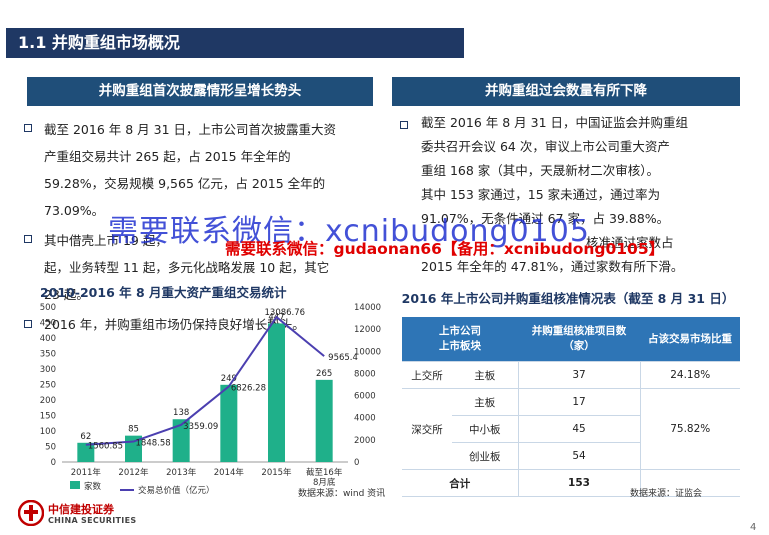 Image resolution: width=769 pixels, height=535 pixels. Describe the element at coordinates (133, 430) in the screenshot. I see `bar-label: 85` at that location.